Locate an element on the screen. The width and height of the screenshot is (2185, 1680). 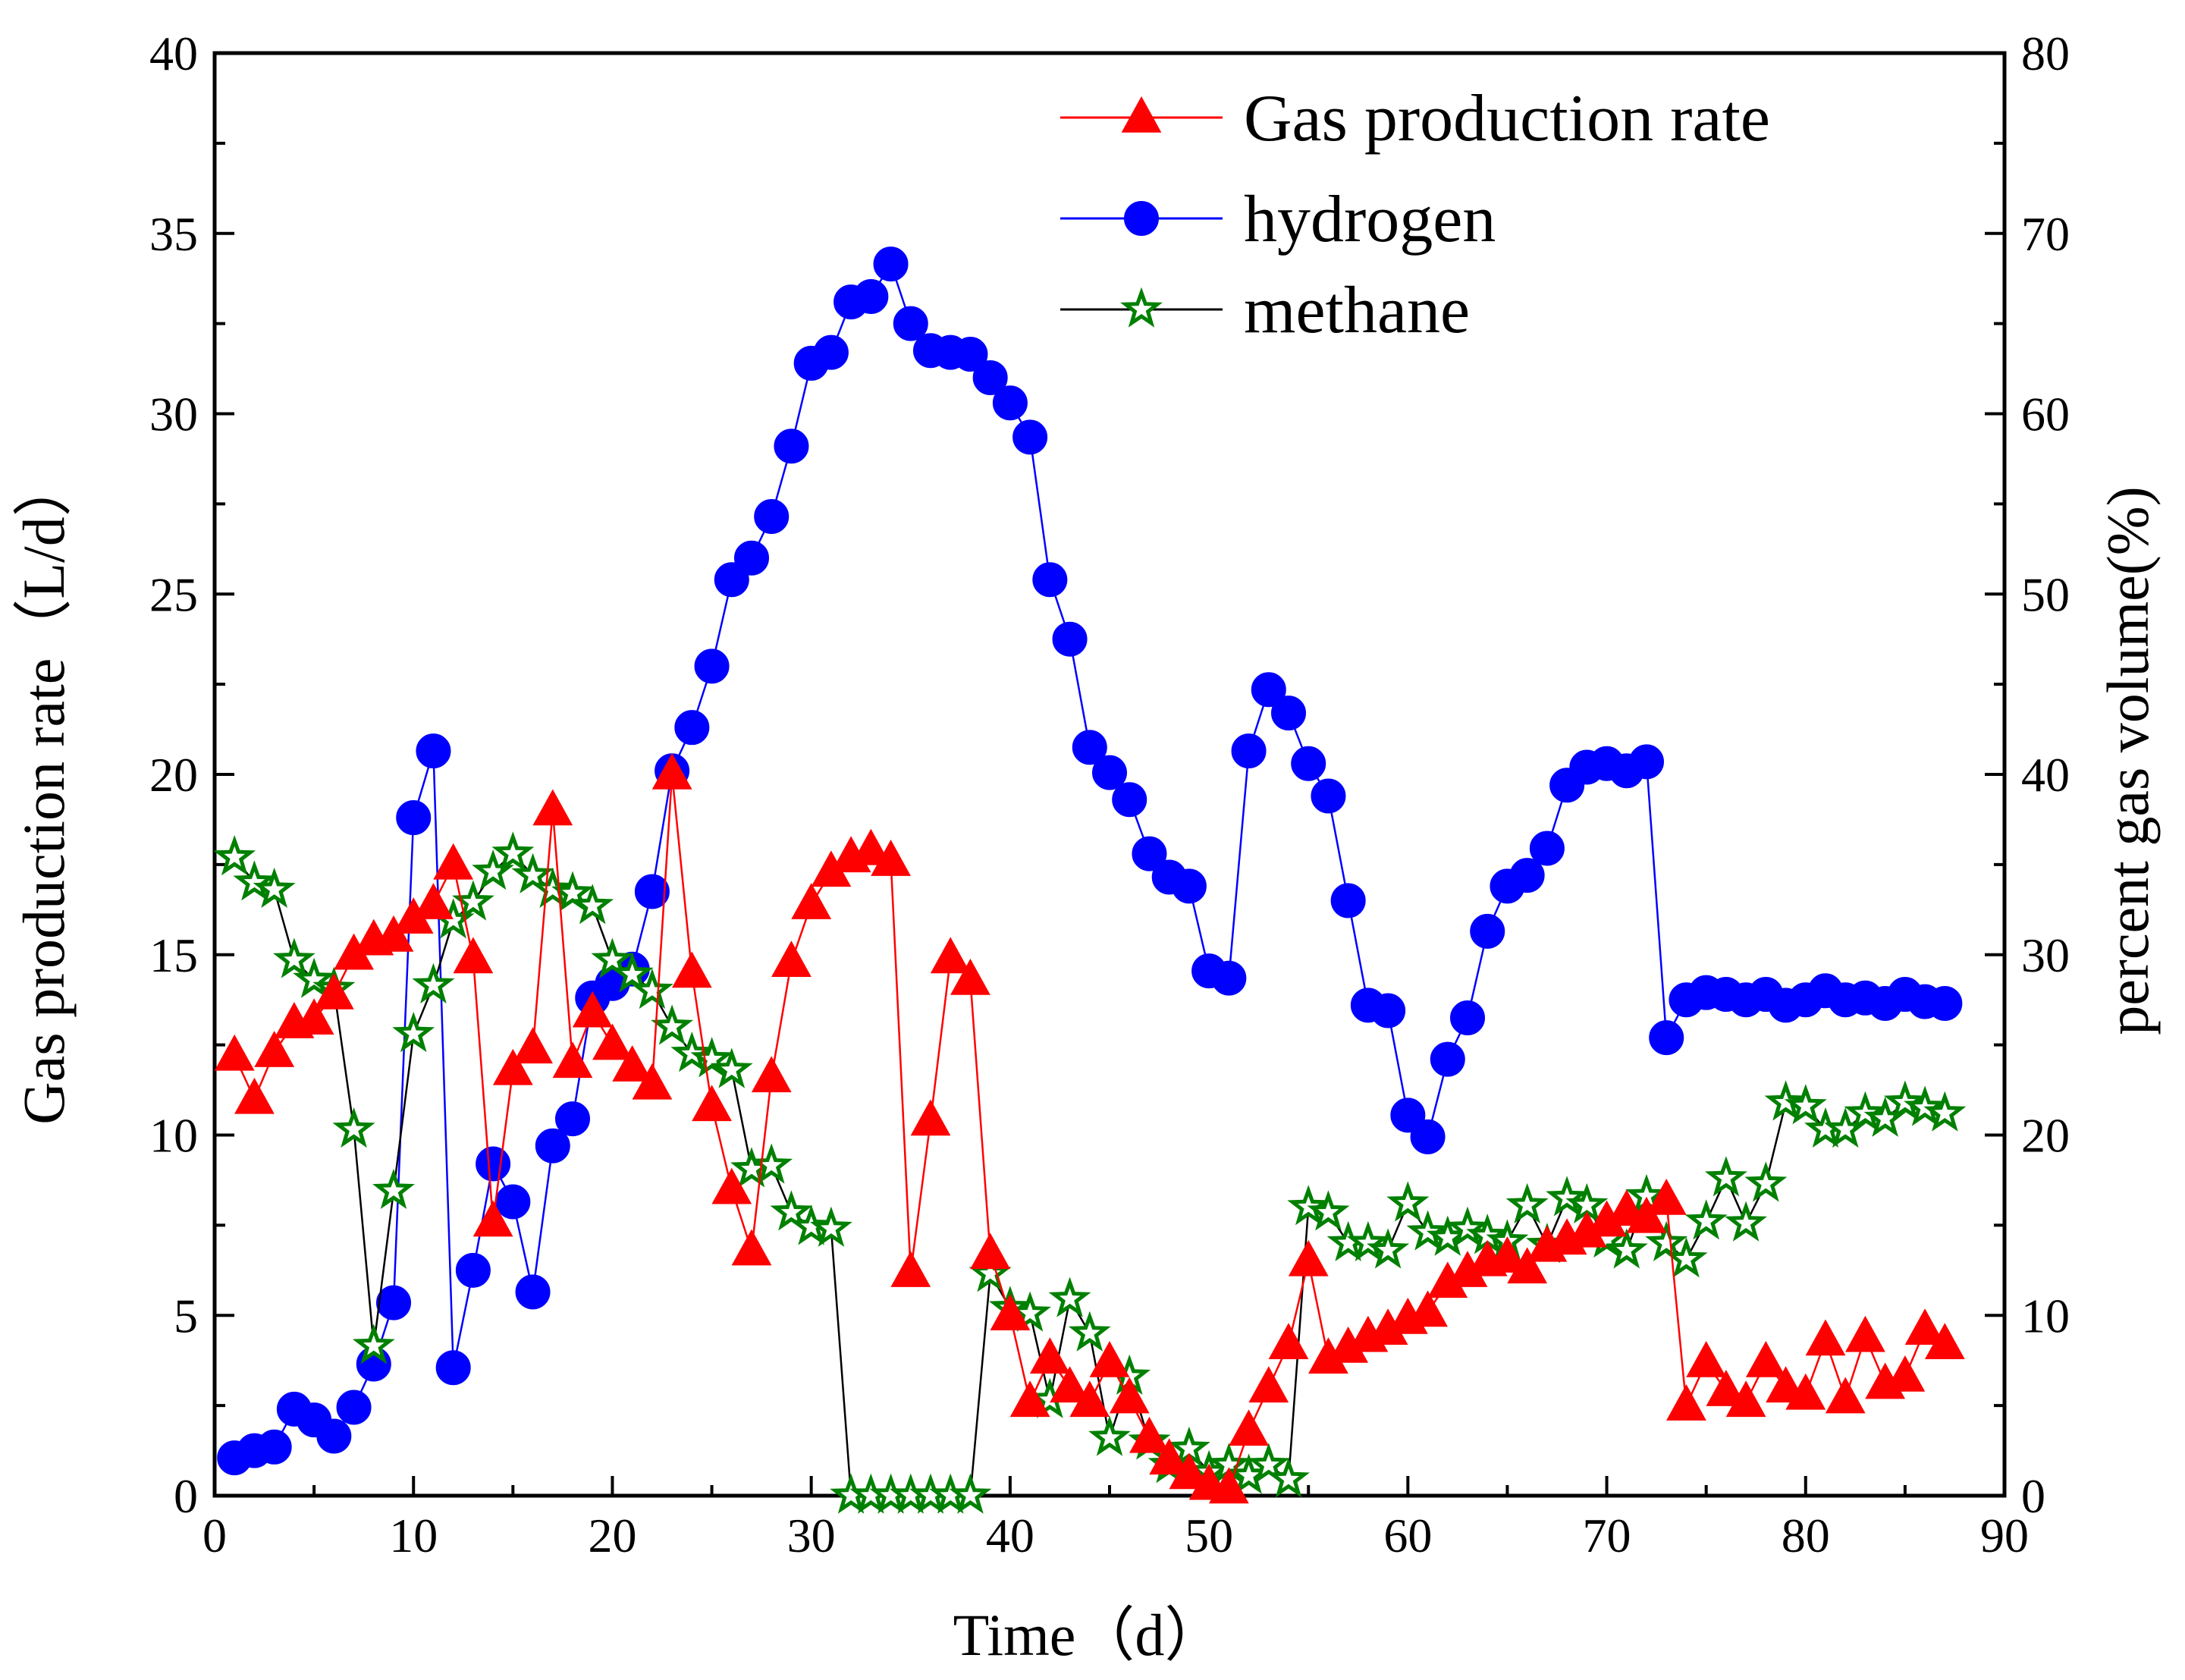
y-right-tick-label: 70 is located at coordinates (2046, 234).